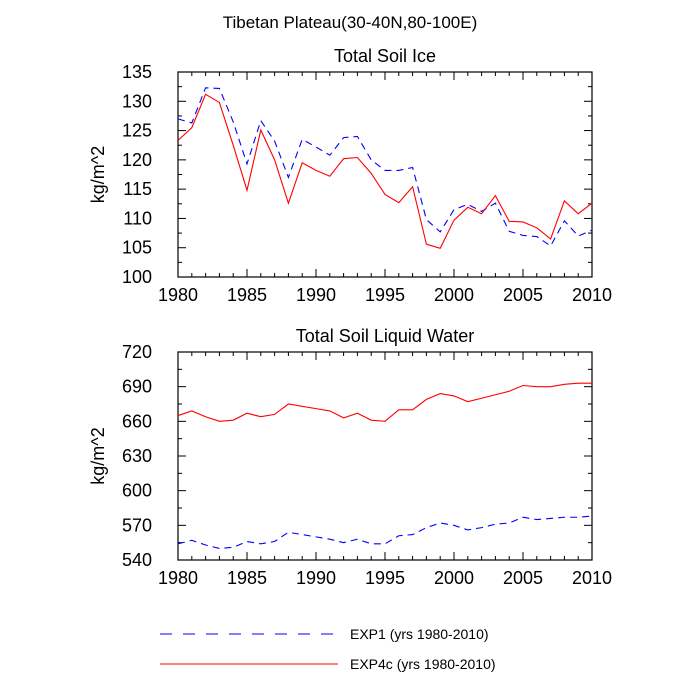  What do you see at coordinates (137, 189) in the screenshot?
I see `y-tick-label: 115` at bounding box center [137, 189].